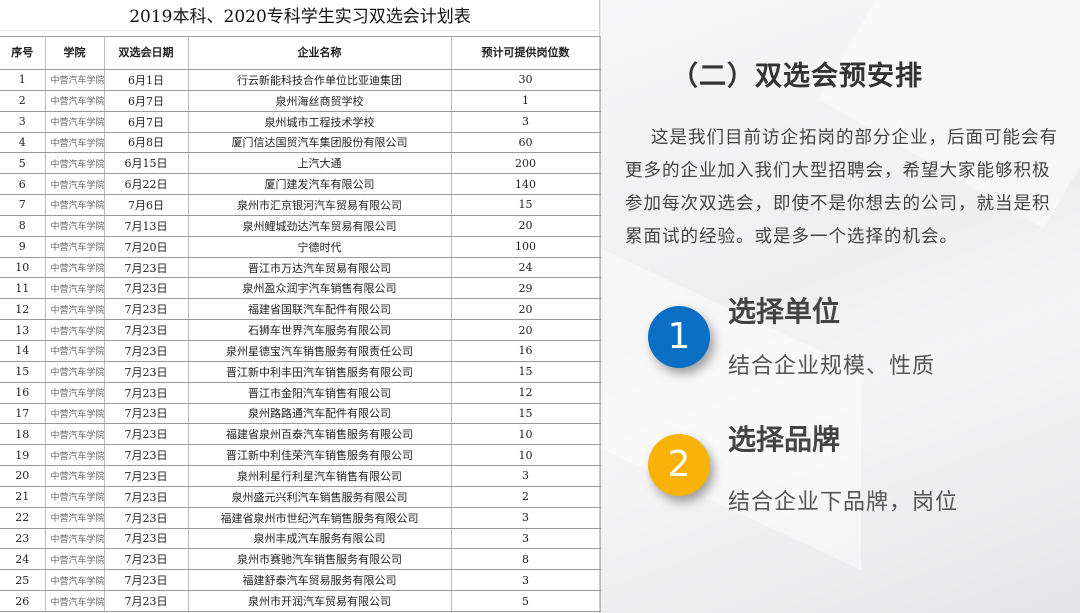 Image resolution: width=1080 pixels, height=613 pixels. Describe the element at coordinates (320, 601) in the screenshot. I see `row-company: 泉州市开润汽车贸易有限公司` at that location.